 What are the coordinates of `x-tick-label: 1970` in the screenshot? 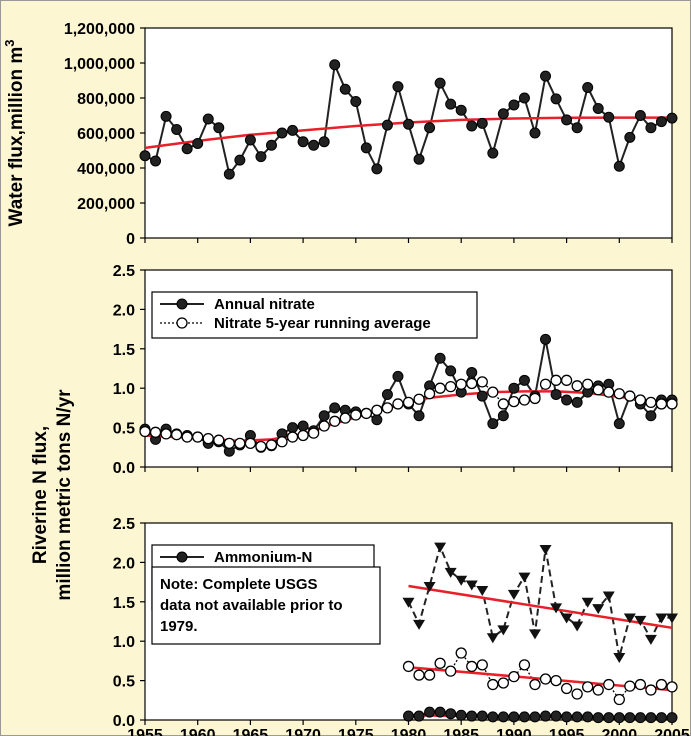 It's located at (303, 731).